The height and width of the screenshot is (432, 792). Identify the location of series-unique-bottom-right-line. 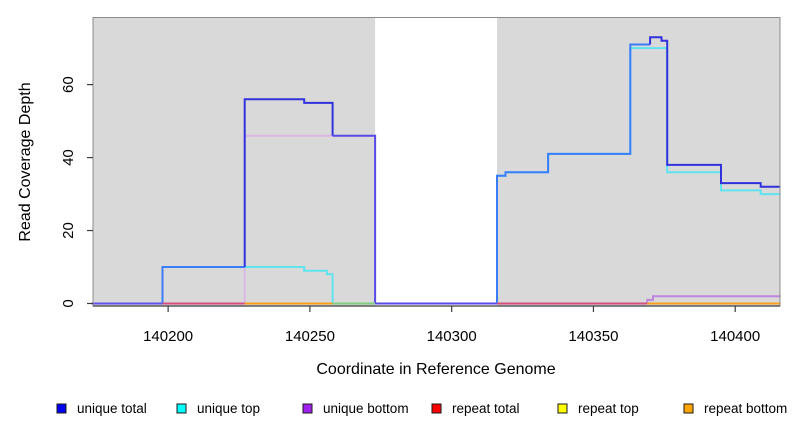
(713, 299).